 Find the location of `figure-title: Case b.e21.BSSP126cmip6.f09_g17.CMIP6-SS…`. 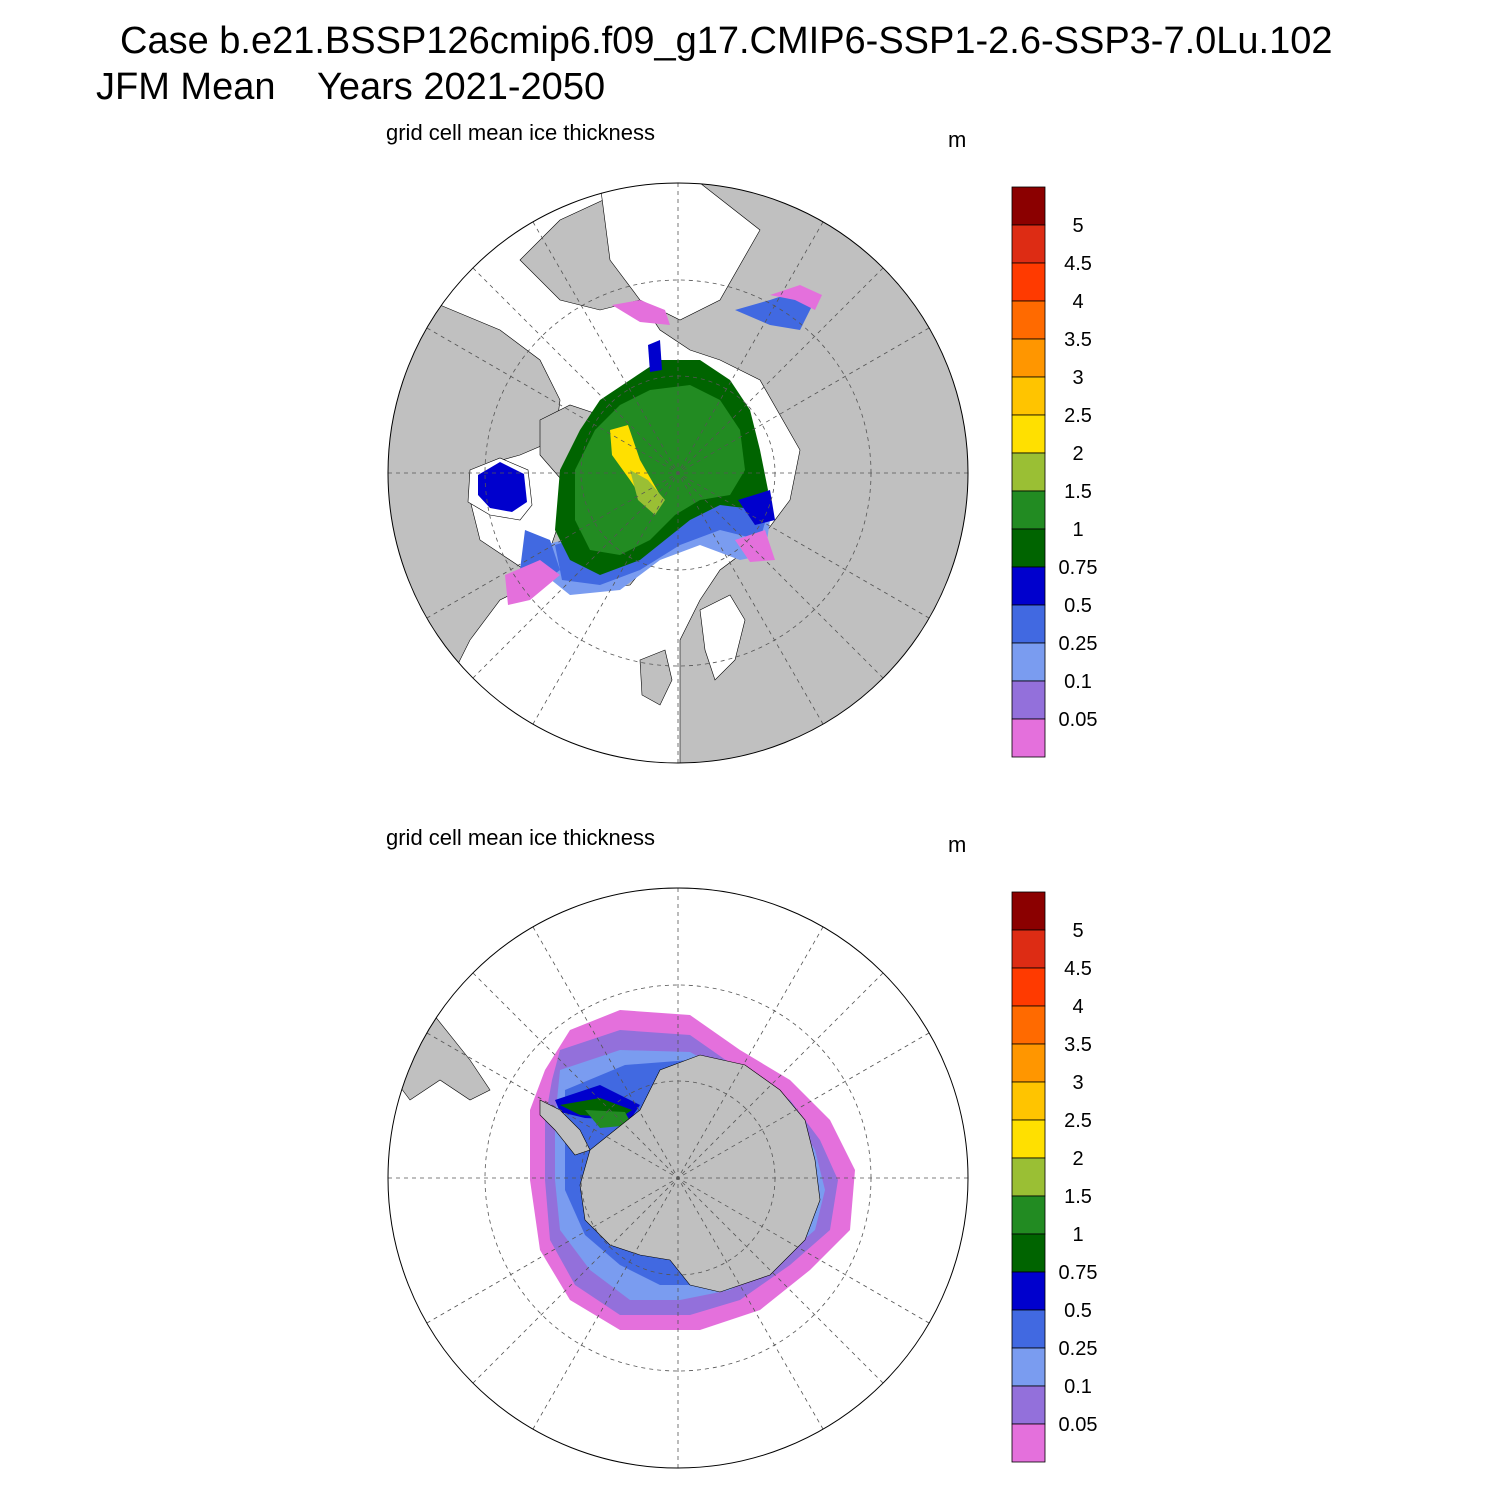

figure-title: Case b.e21.BSSP126cmip6.f09_g17.CMIP6-SS… is located at coordinates (726, 41).